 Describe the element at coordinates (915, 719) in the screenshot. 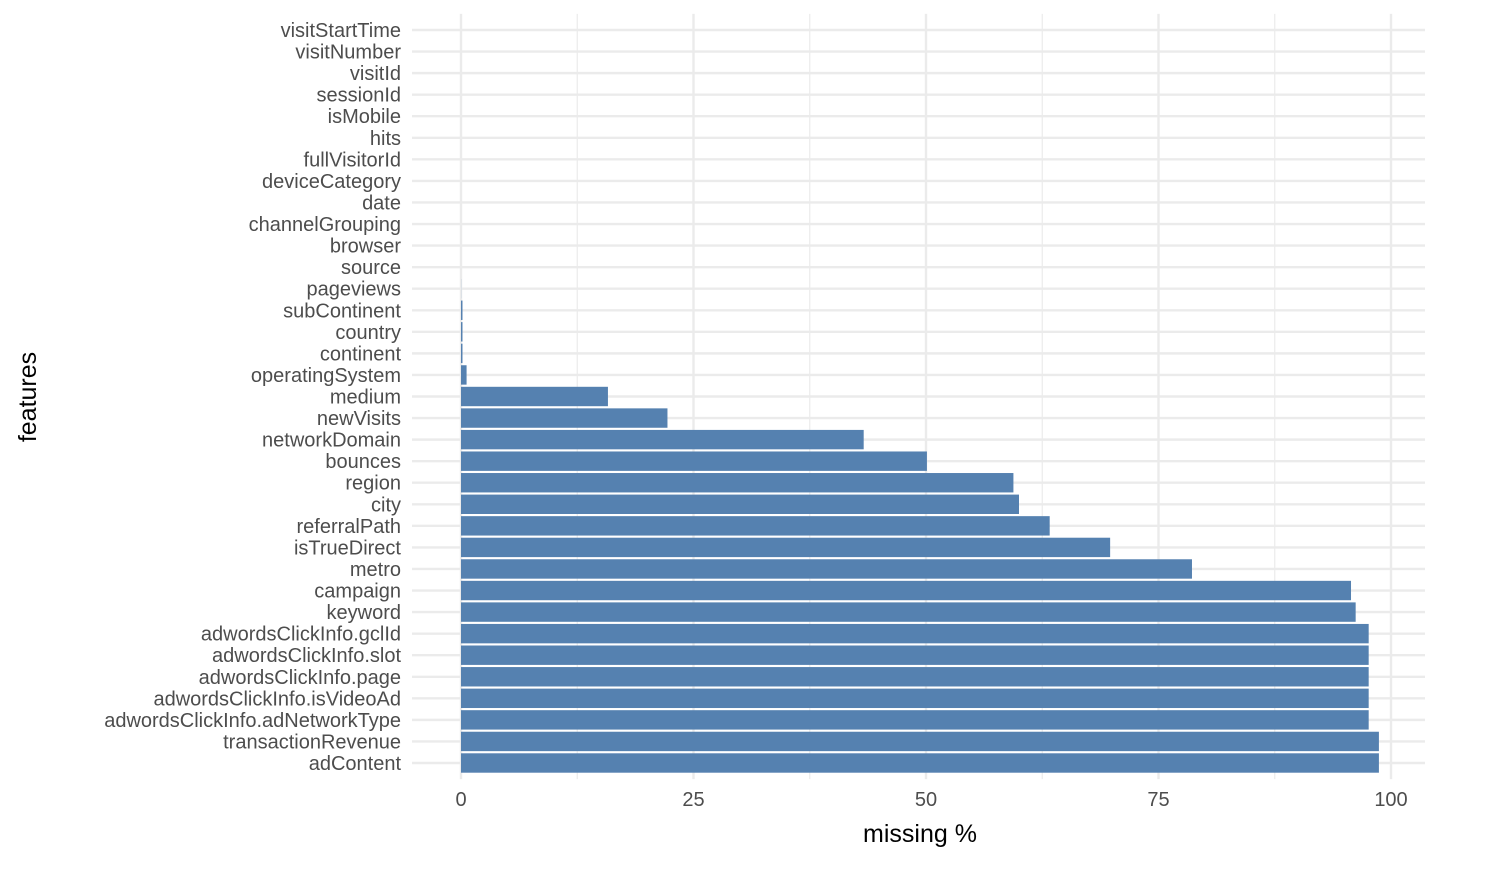

I see `bar-adwordsClickInfo.adNetworkType` at that location.